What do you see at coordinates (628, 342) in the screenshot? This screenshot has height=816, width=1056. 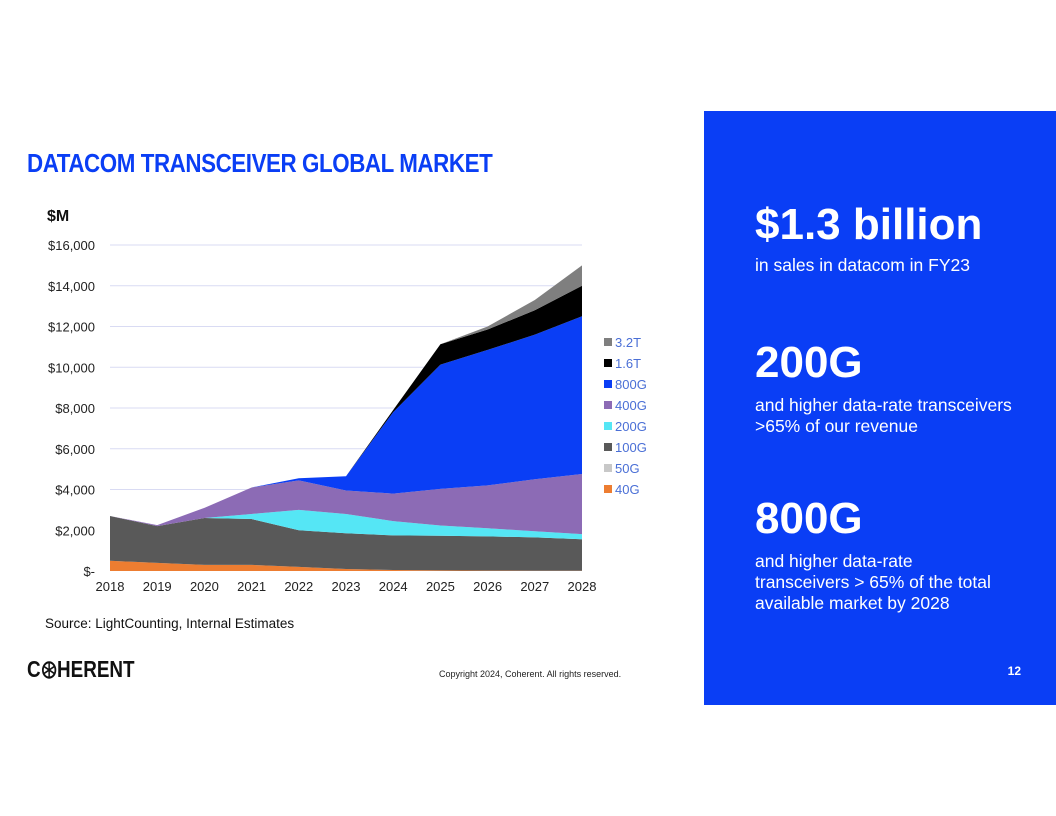 I see `legend-label: 3.2T` at bounding box center [628, 342].